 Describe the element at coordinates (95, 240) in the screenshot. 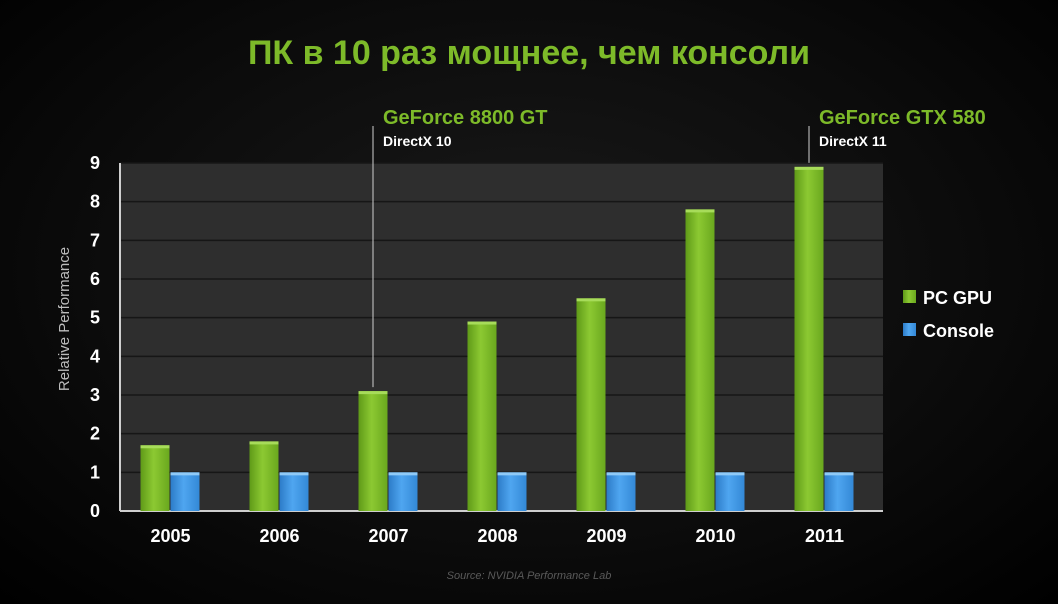

I see `y-tick-label: 7` at that location.